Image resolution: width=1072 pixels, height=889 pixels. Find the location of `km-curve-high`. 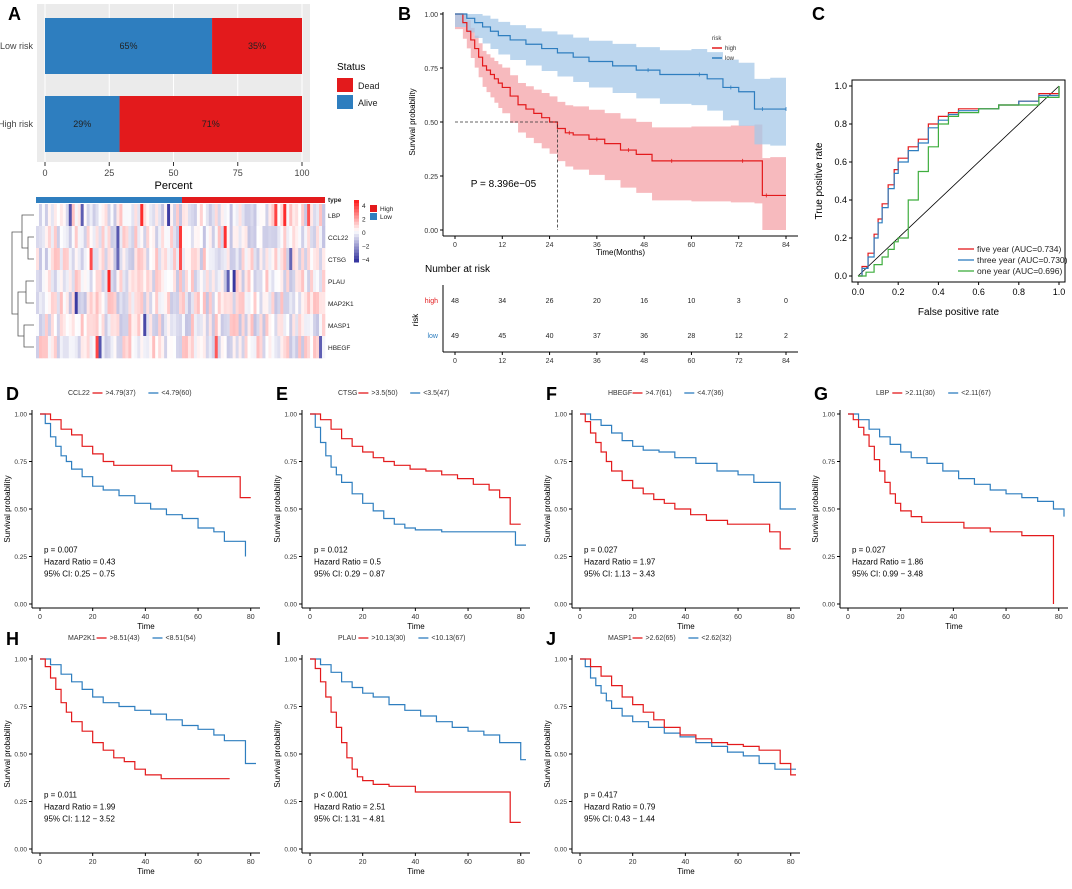

km-curve-high is located at coordinates (135, 719).